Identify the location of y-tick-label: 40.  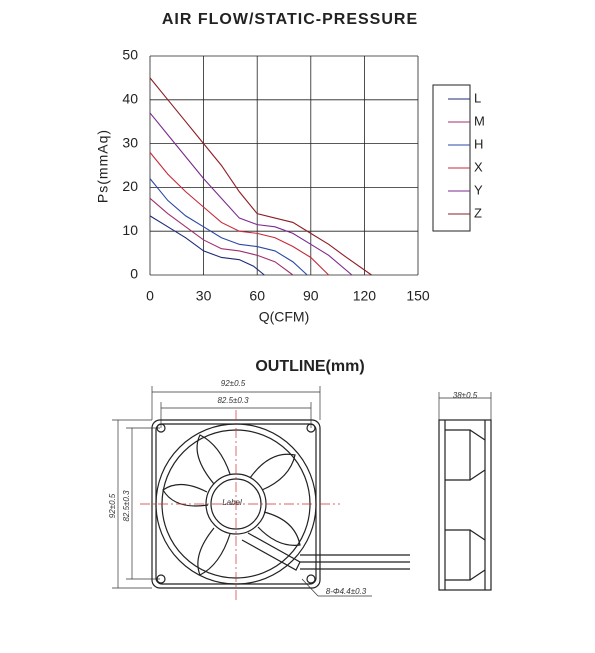
(130, 99).